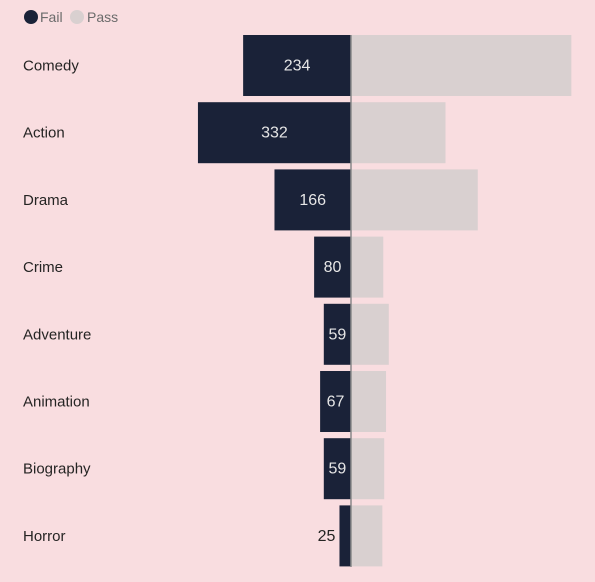 The image size is (595, 582). Describe the element at coordinates (368, 469) in the screenshot. I see `bar-pass-biography` at that location.